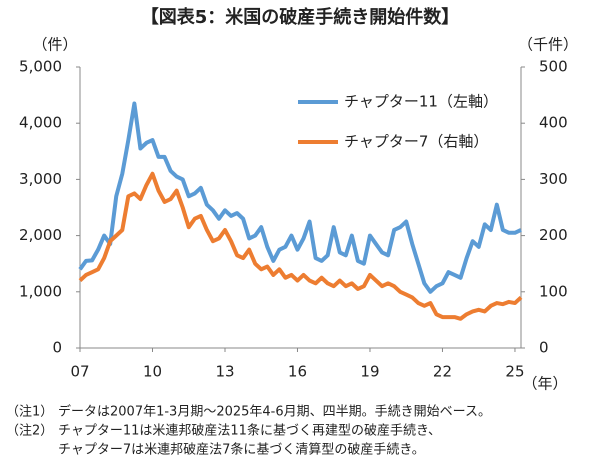 The height and width of the screenshot is (463, 600). What do you see at coordinates (249, 431) in the screenshot?
I see `note-text: チャプター11は米連邦破産法11条に基づく再建型の破産手続き、` at bounding box center [249, 431].